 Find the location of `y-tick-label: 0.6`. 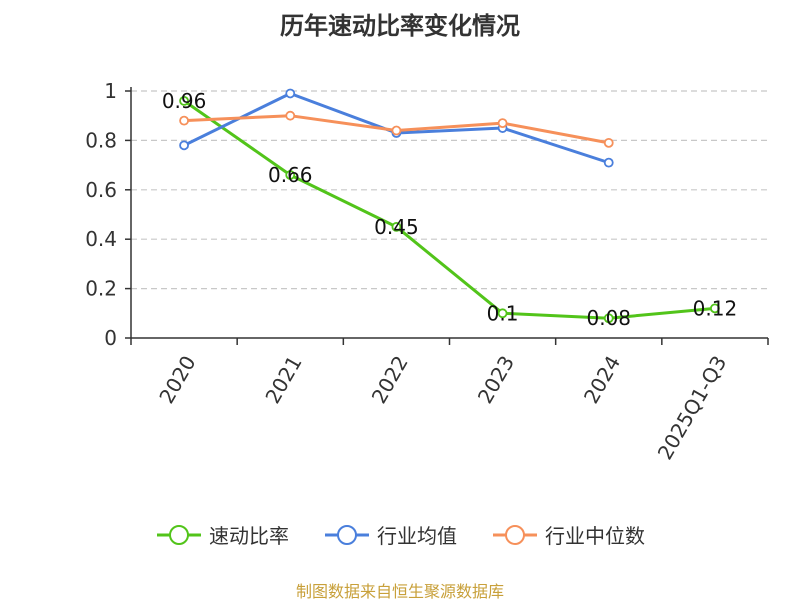

y-tick-label: 0.6 is located at coordinates (101, 190).